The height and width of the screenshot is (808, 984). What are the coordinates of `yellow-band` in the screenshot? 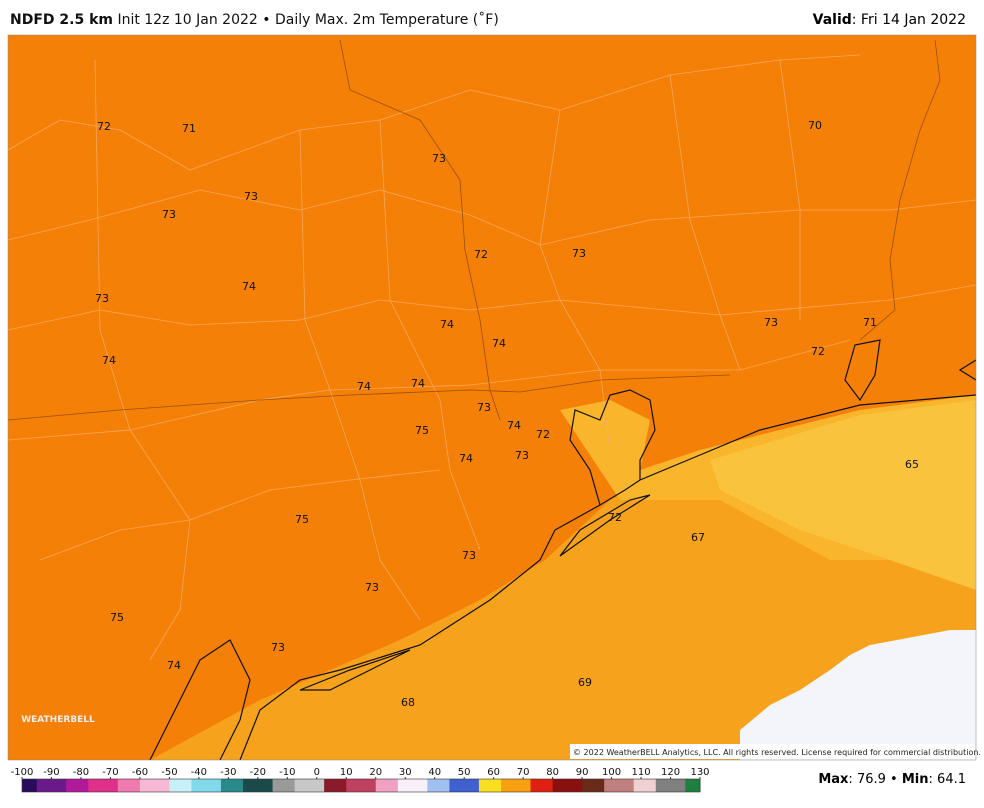 It's located at (843, 495).